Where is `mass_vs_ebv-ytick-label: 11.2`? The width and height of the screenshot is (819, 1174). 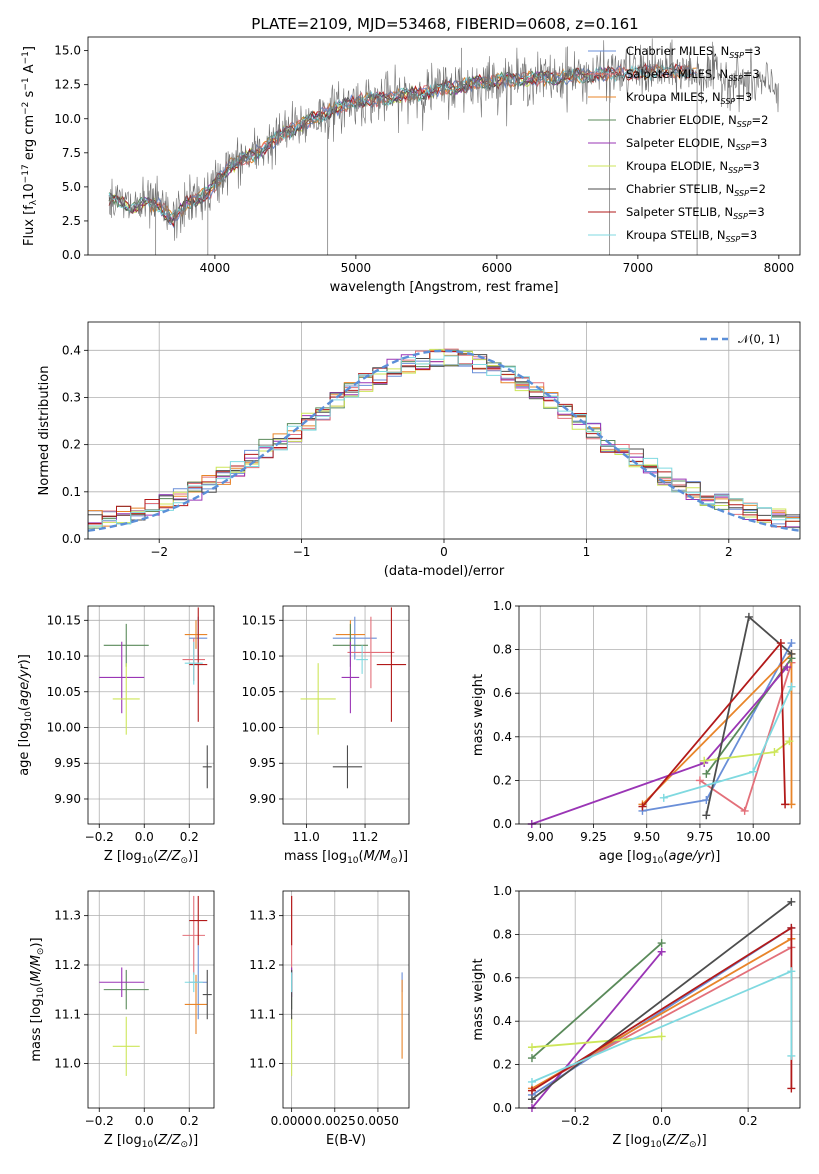 mass_vs_ebv-ytick-label: 11.2 is located at coordinates (262, 965).